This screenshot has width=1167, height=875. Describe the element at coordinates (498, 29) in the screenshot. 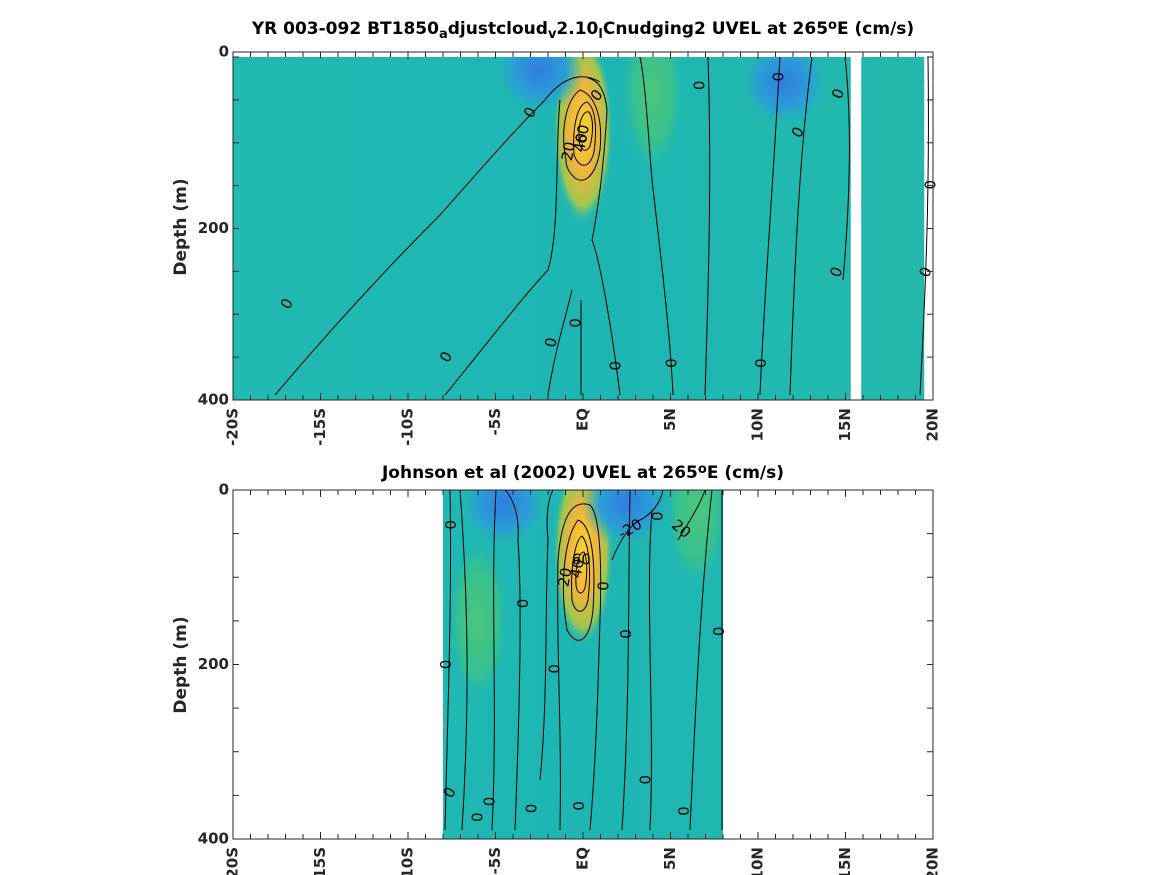

I see `title-segment: djustcloud` at that location.